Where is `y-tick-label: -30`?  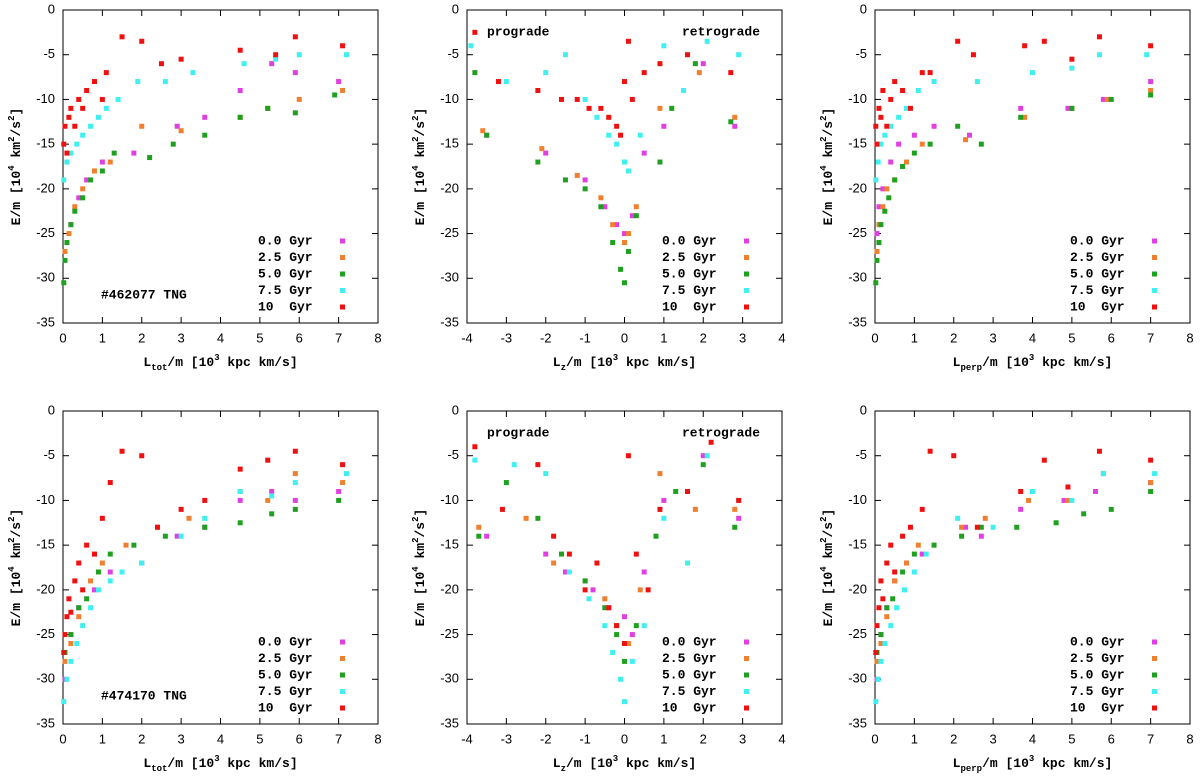
y-tick-label: -30 is located at coordinates (45, 277).